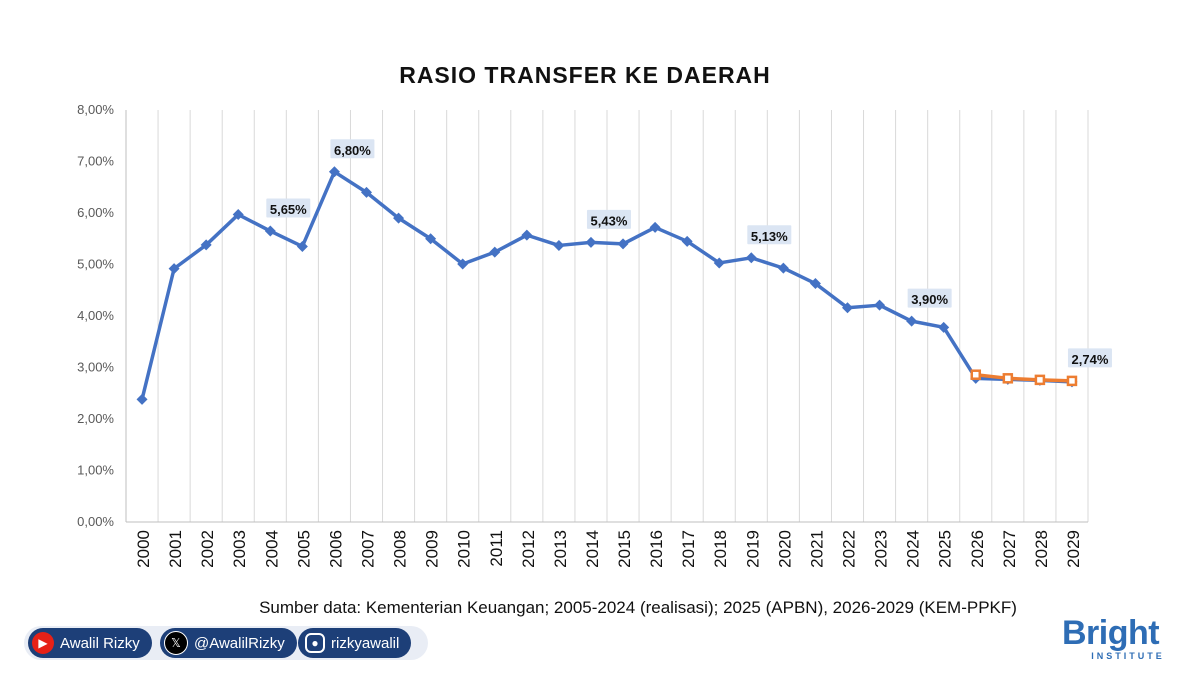 The width and height of the screenshot is (1200, 675). What do you see at coordinates (95, 367) in the screenshot?
I see `y-tick-label: 3,00%` at bounding box center [95, 367].